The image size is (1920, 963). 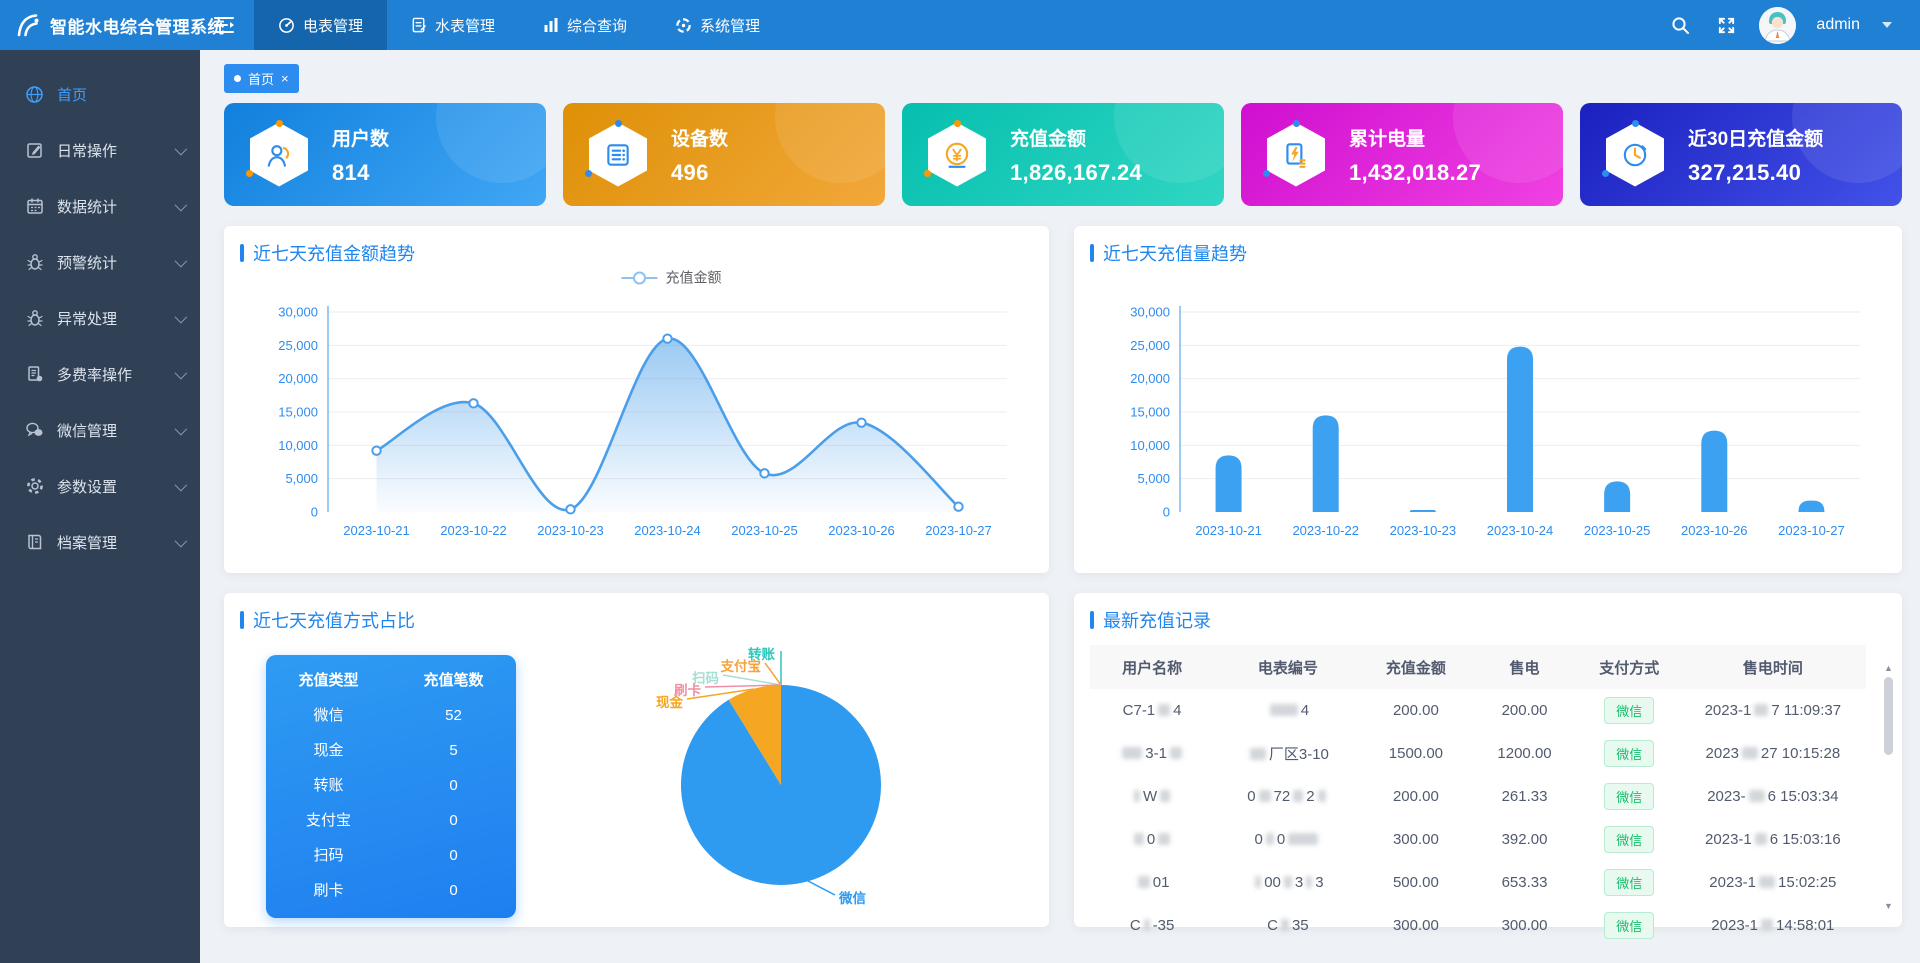 What do you see at coordinates (690, 172) in the screenshot?
I see `stat-value: 496` at bounding box center [690, 172].